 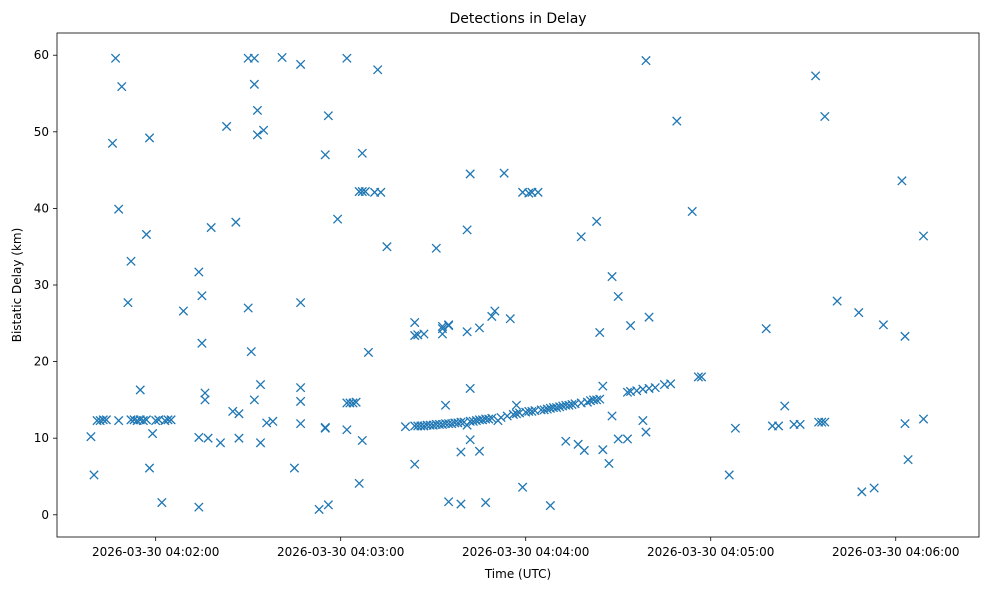 What do you see at coordinates (41, 285) in the screenshot?
I see `y-tick-label: 30` at bounding box center [41, 285].